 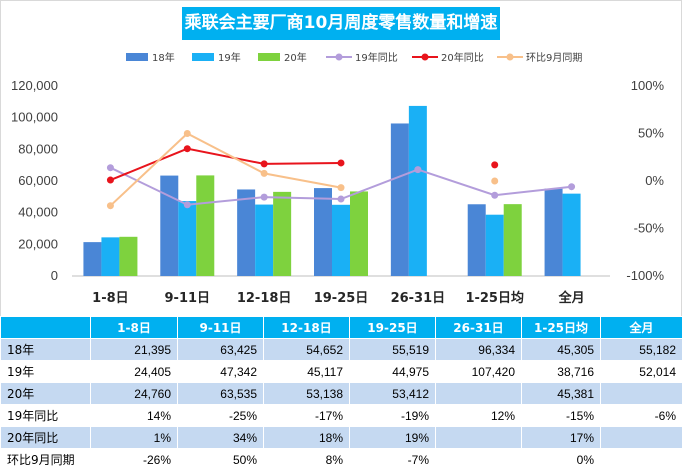 What do you see at coordinates (34, 85) in the screenshot?
I see `y-left-tick-label: 120,000` at bounding box center [34, 85].